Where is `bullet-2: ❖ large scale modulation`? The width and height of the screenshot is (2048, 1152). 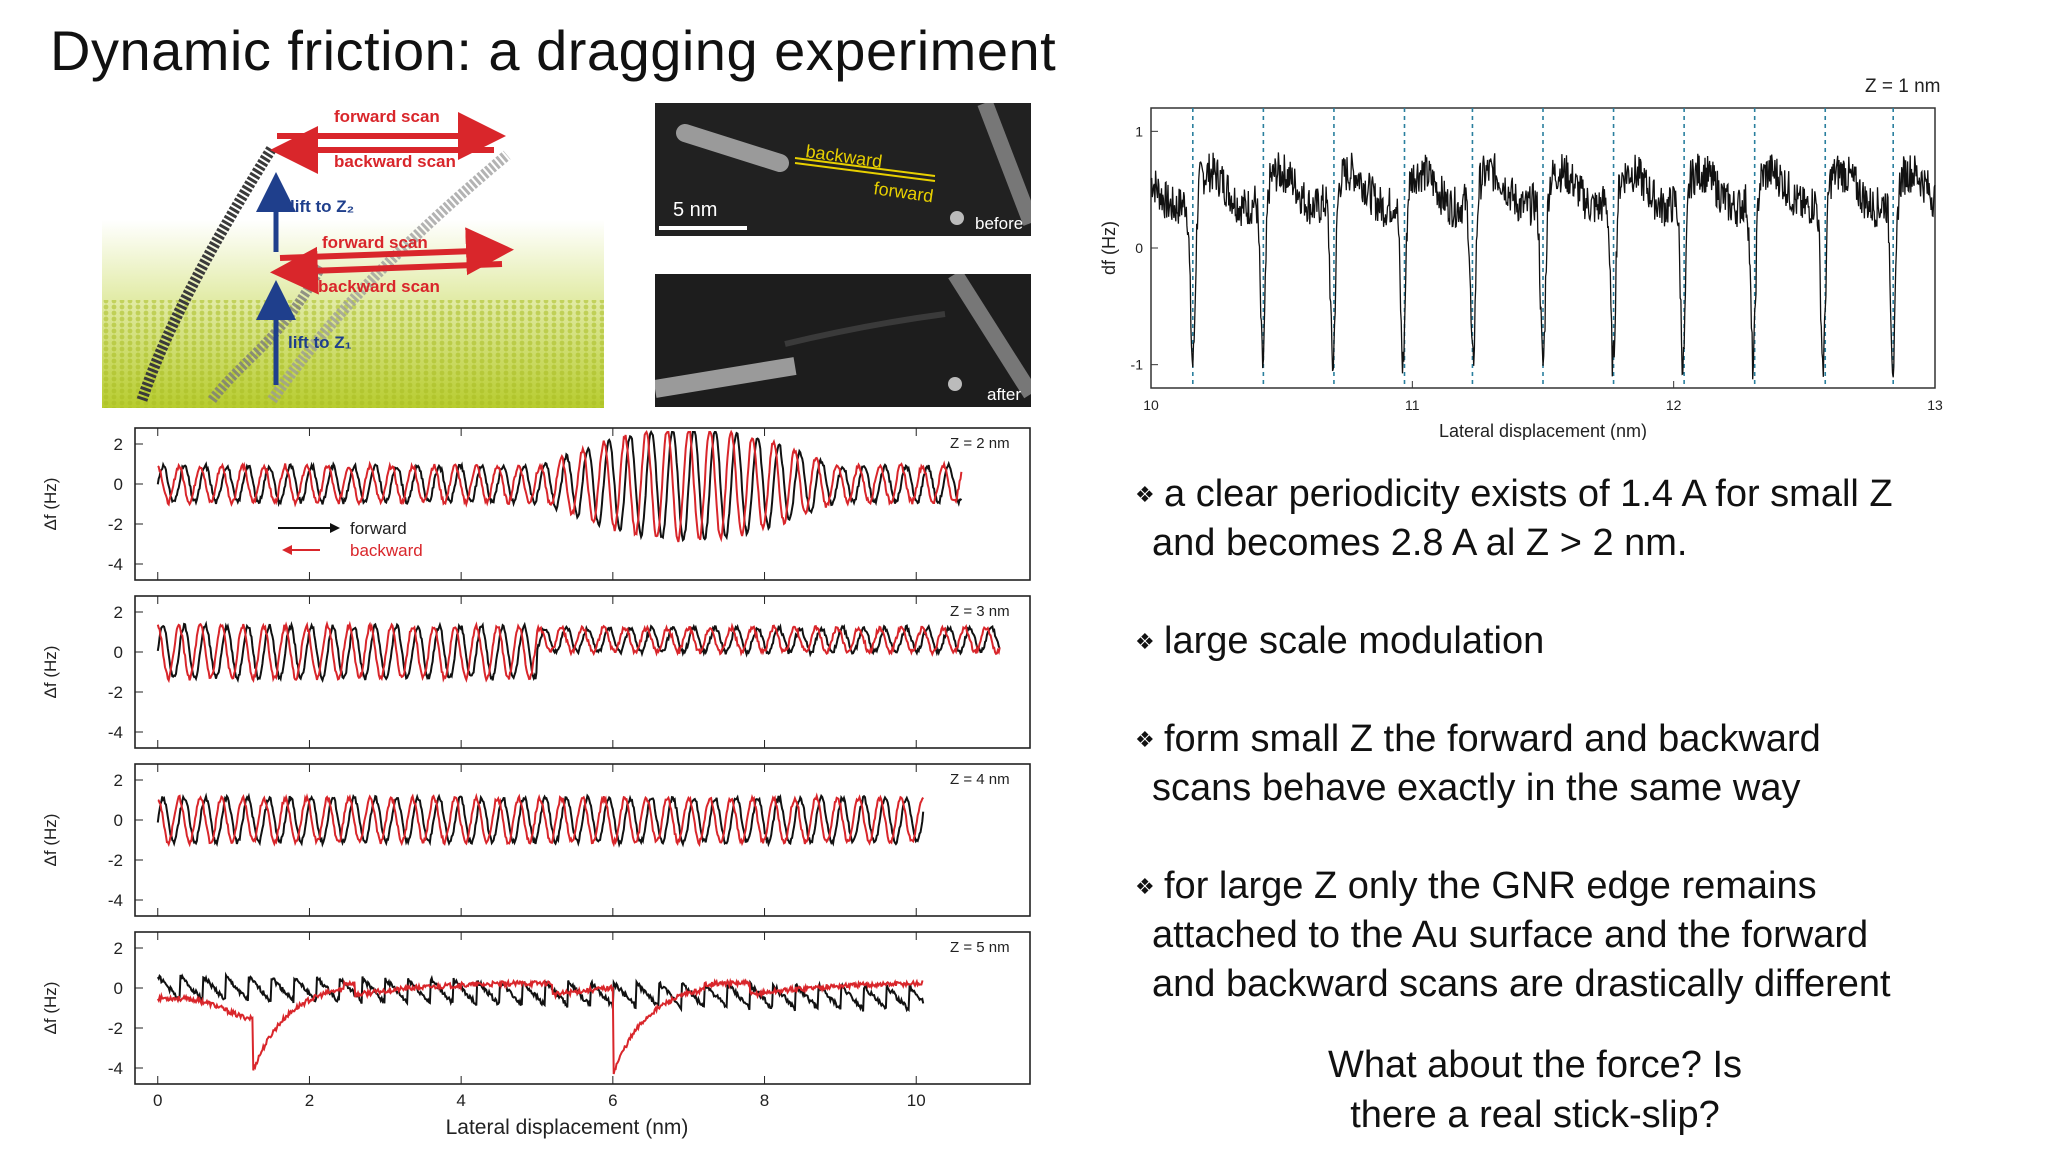
bullet-2: ❖ large scale modulation is located at coordinates (1575, 641).